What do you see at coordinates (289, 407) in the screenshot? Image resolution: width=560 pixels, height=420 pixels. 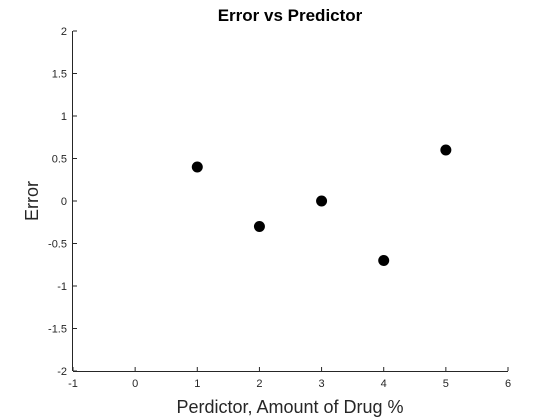 I see `x-axis-label: Perdictor, Amount of Drug %` at bounding box center [289, 407].